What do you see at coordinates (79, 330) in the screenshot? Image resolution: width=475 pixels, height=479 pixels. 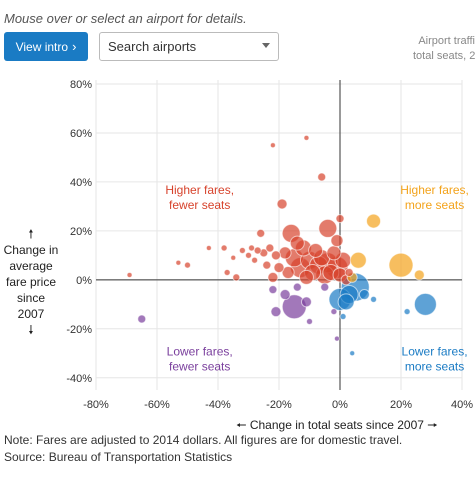 I see `y-tick-label: -20%` at bounding box center [79, 330].